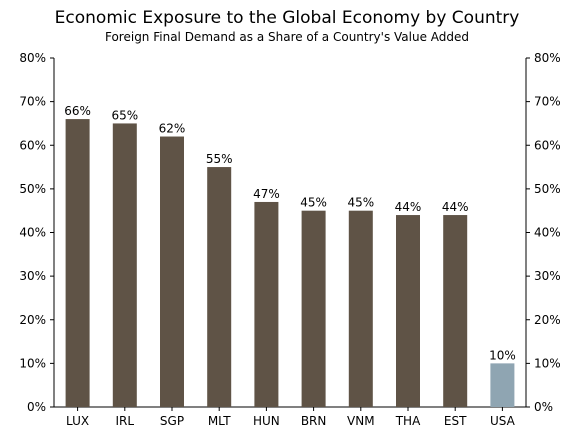 The width and height of the screenshot is (574, 427). What do you see at coordinates (547, 363) in the screenshot?
I see `y-tick-label-right: 10%` at bounding box center [547, 363].